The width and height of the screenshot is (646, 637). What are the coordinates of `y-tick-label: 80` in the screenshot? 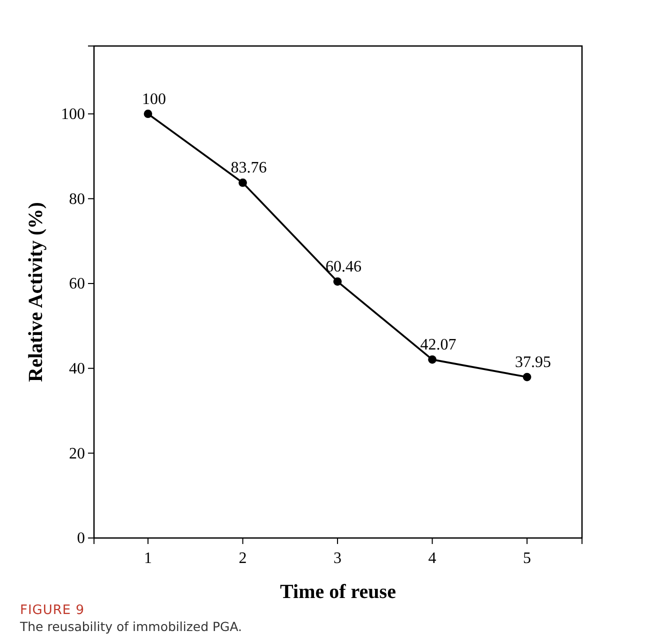 It's located at (77, 199).